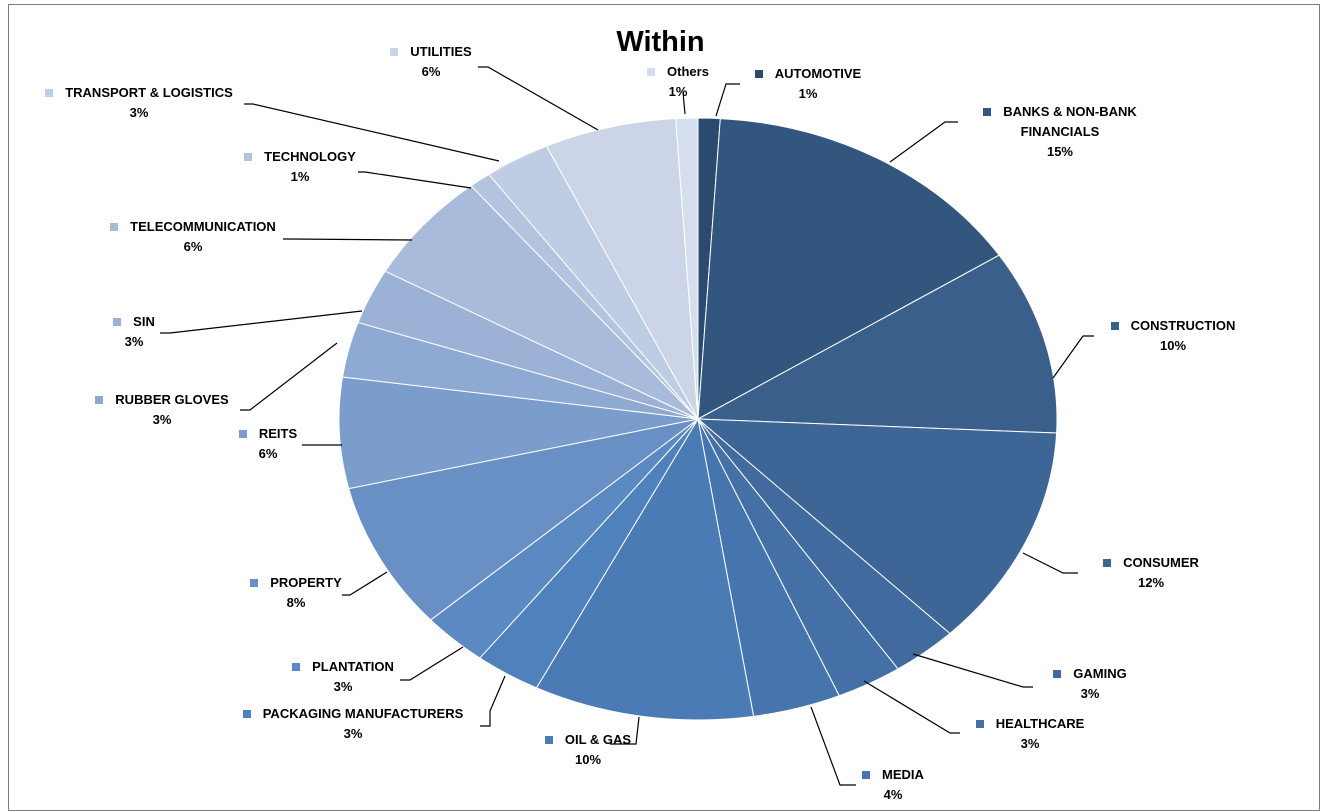 This screenshot has width=1321, height=812. Describe the element at coordinates (343, 677) in the screenshot. I see `data-label-plantation: PLANTATION 3%` at that location.